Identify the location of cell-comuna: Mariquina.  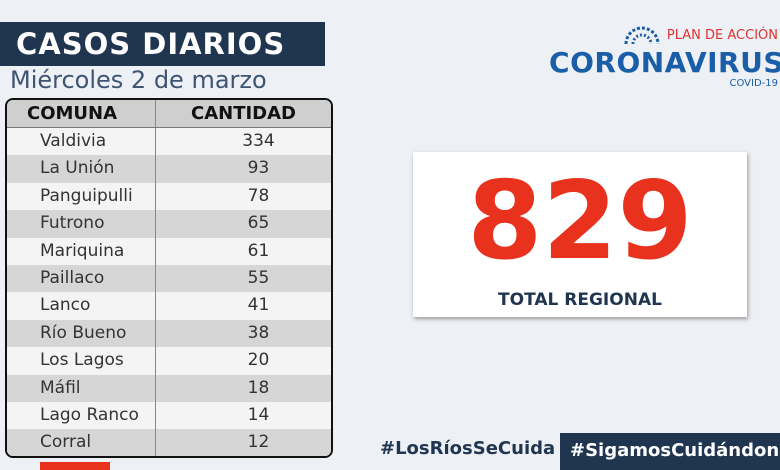
(82, 250).